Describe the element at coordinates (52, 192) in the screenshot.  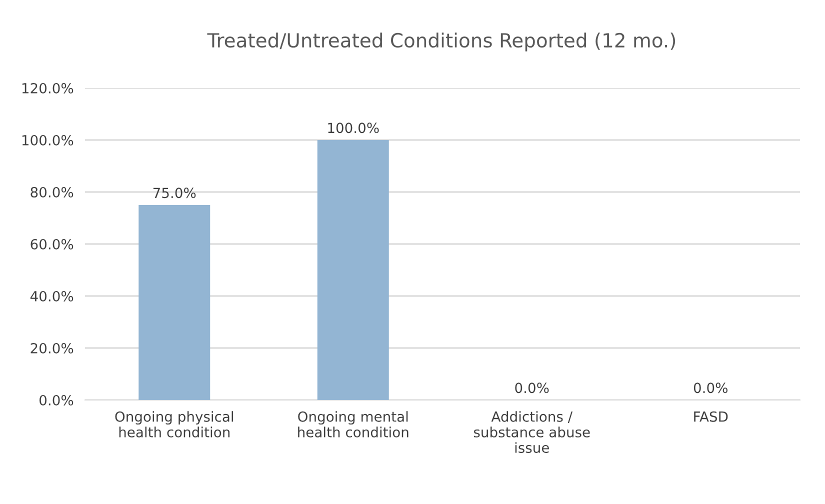
I see `y-tick-label: 80.0%` at that location.